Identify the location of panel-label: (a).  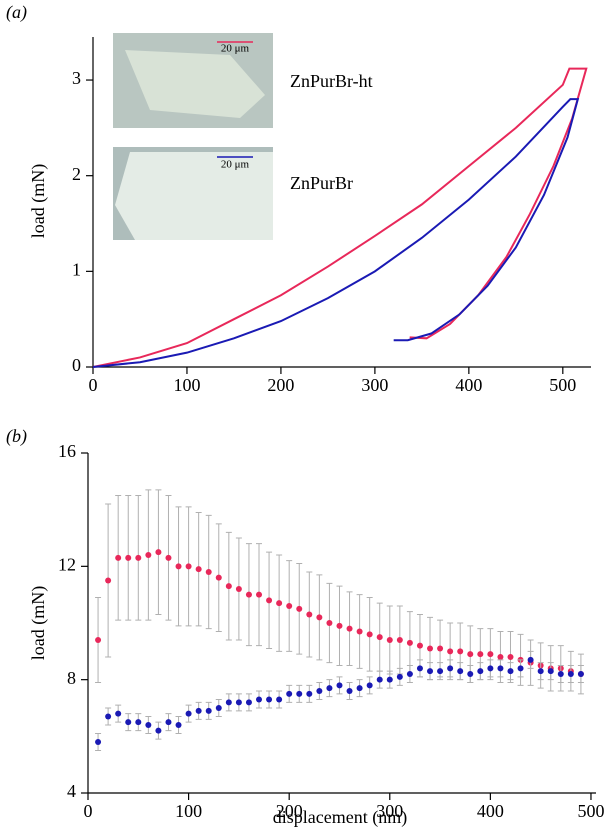
(16, 12).